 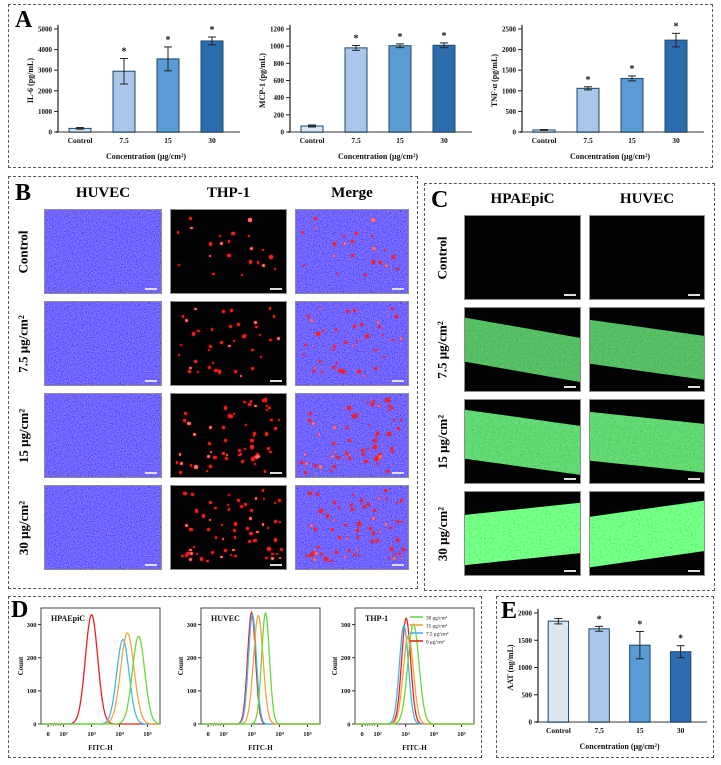 What do you see at coordinates (23, 193) in the screenshot?
I see `panel-b-label: B` at bounding box center [23, 193].